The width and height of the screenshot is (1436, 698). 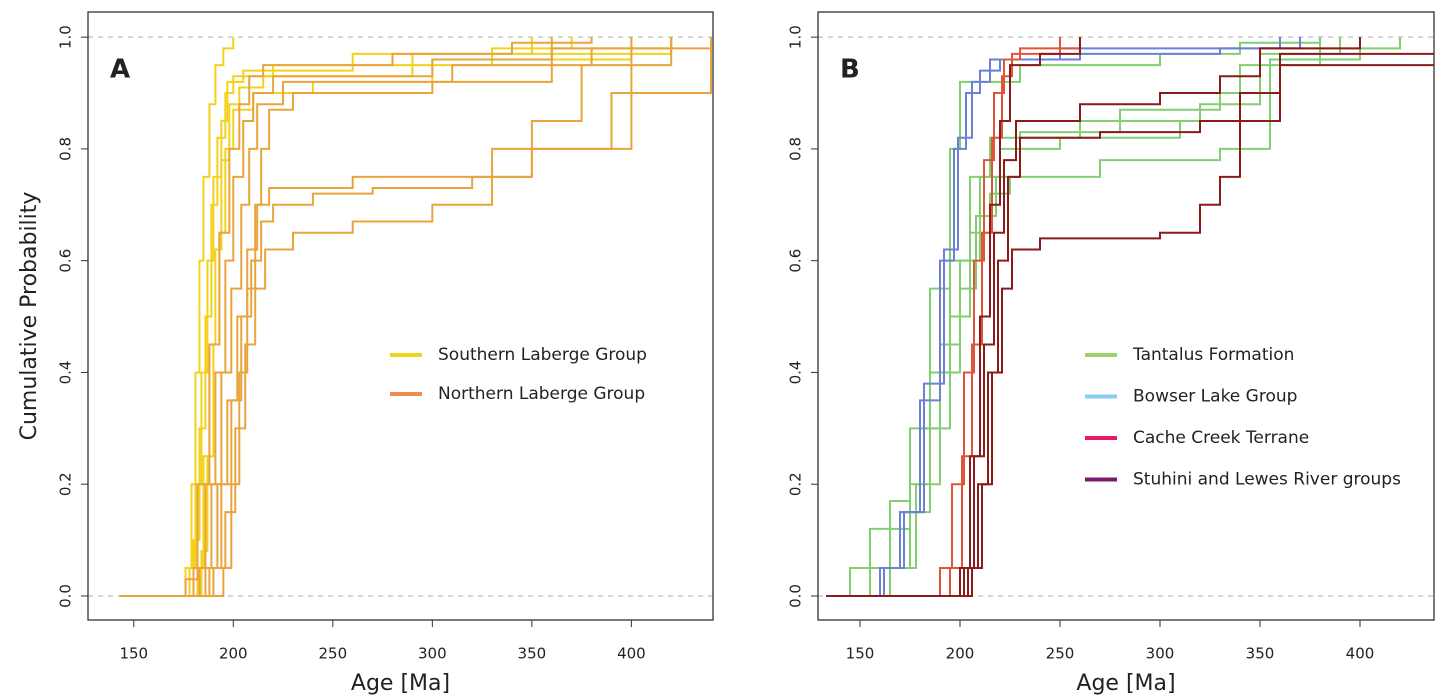 I want to click on panel-label: A, so click(x=120, y=70).